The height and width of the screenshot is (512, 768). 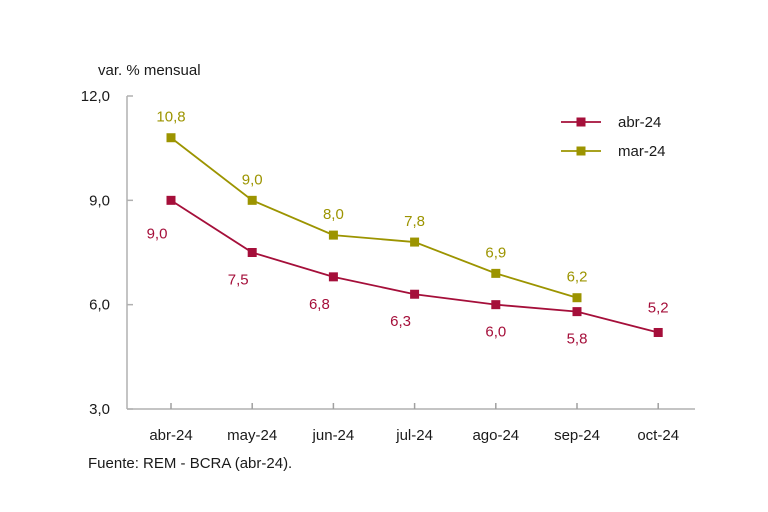 What do you see at coordinates (238, 280) in the screenshot?
I see `data-label: 7,5` at bounding box center [238, 280].